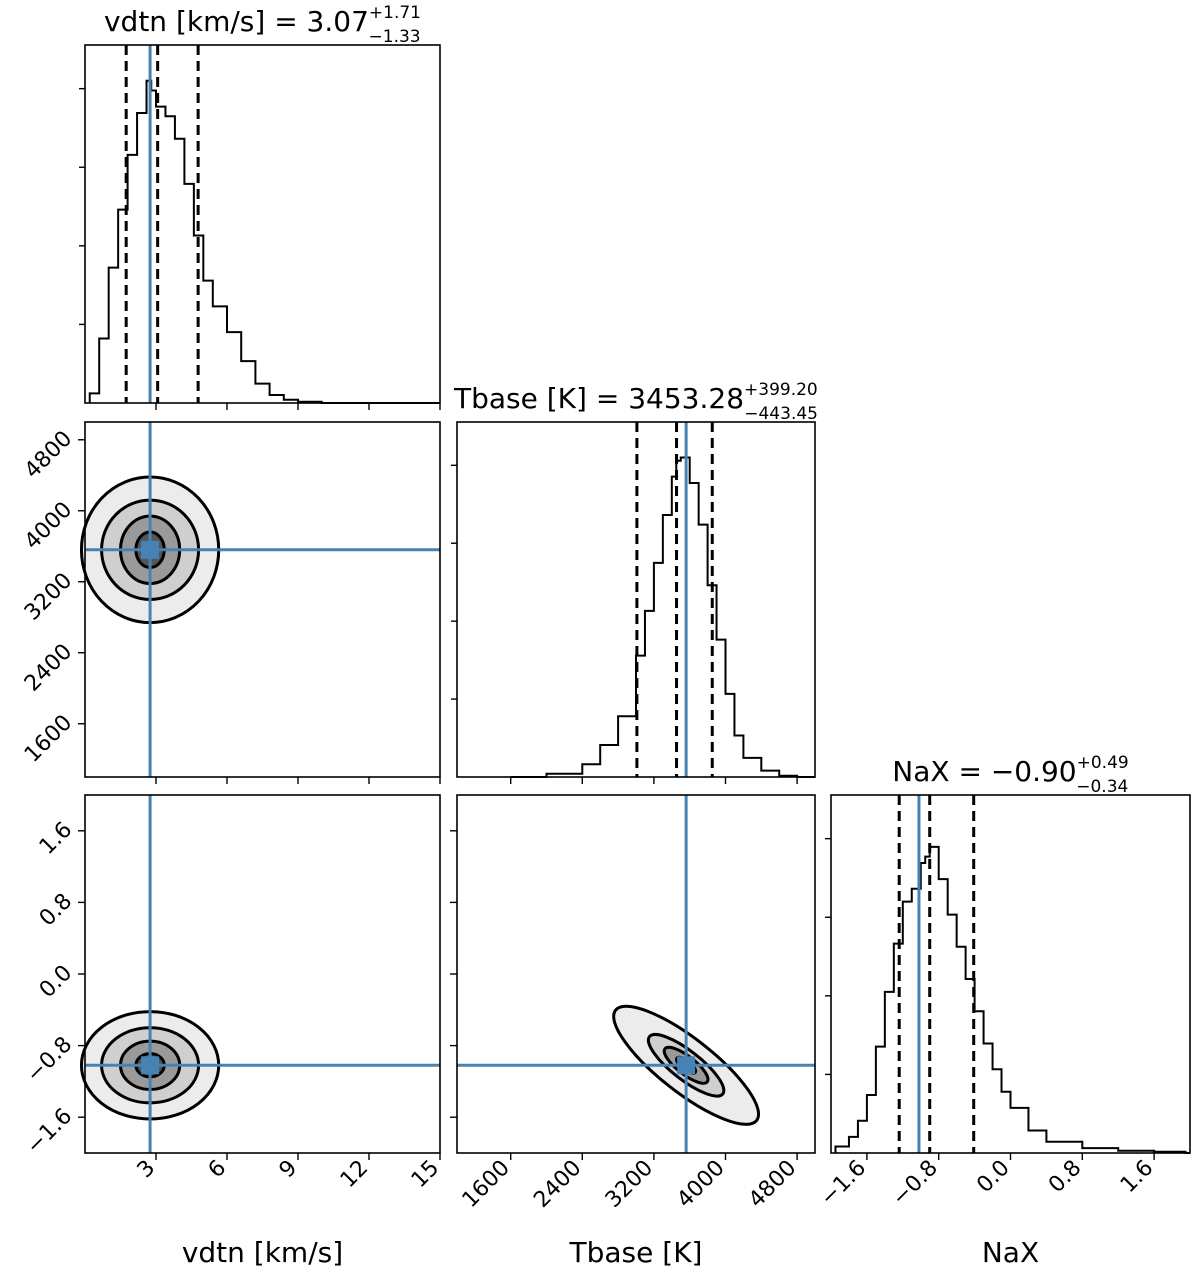 This screenshot has width=1200, height=1274. Describe the element at coordinates (1137, 1177) in the screenshot. I see `x-tick-label-NaX: 1.6` at that location.